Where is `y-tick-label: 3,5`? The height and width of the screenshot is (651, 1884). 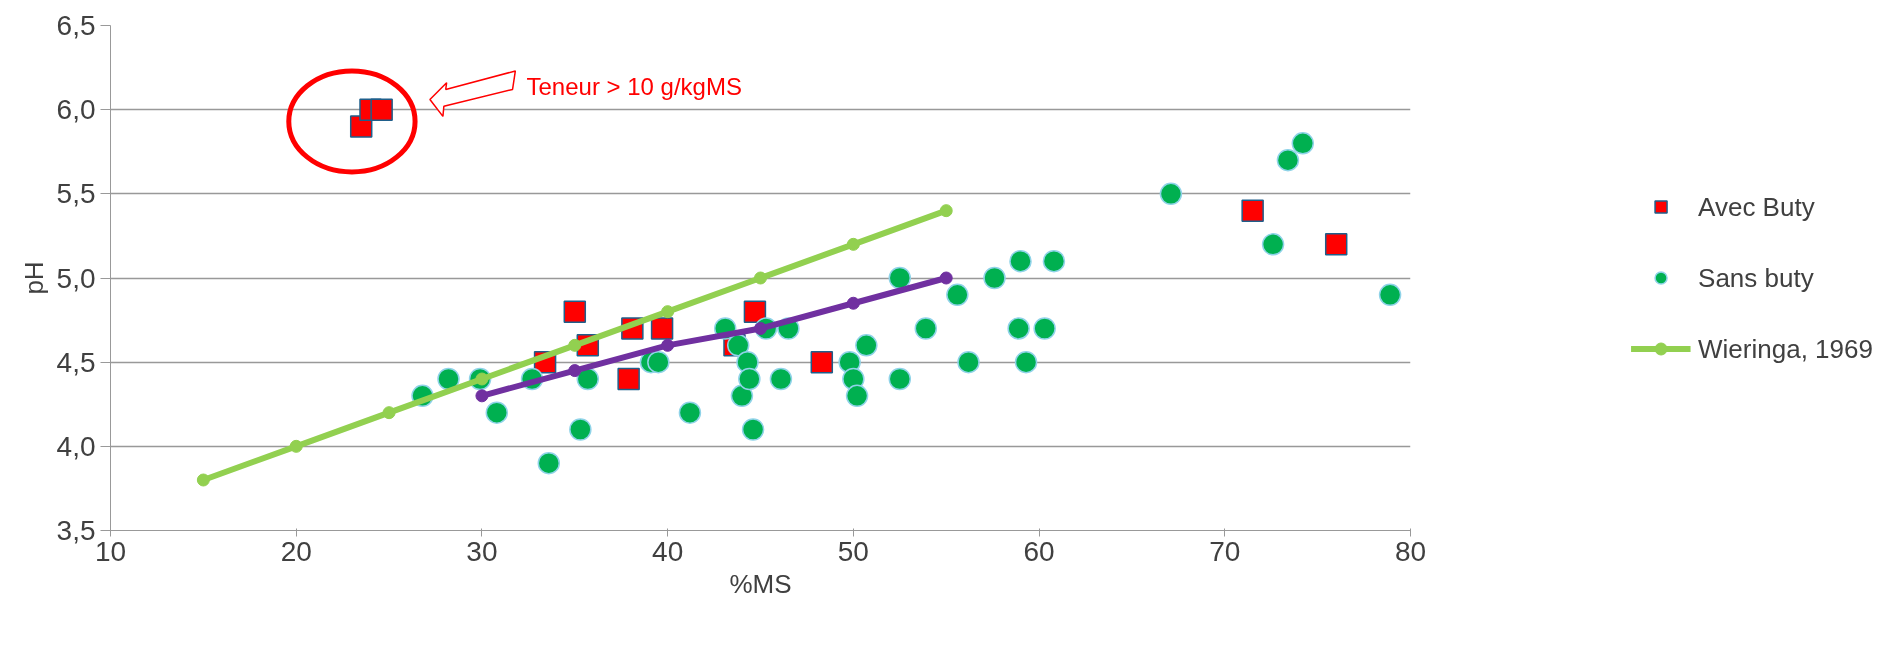
y-tick-label: 3,5 is located at coordinates (76, 530).